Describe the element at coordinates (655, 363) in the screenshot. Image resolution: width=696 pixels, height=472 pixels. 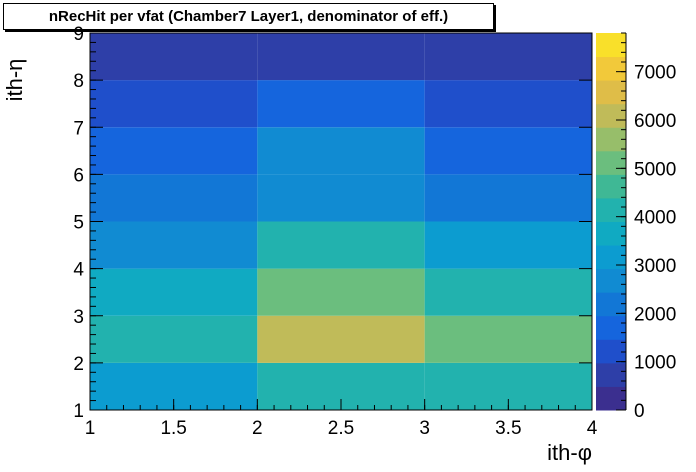
I see `colorbar-tick-label: 1000` at that location.